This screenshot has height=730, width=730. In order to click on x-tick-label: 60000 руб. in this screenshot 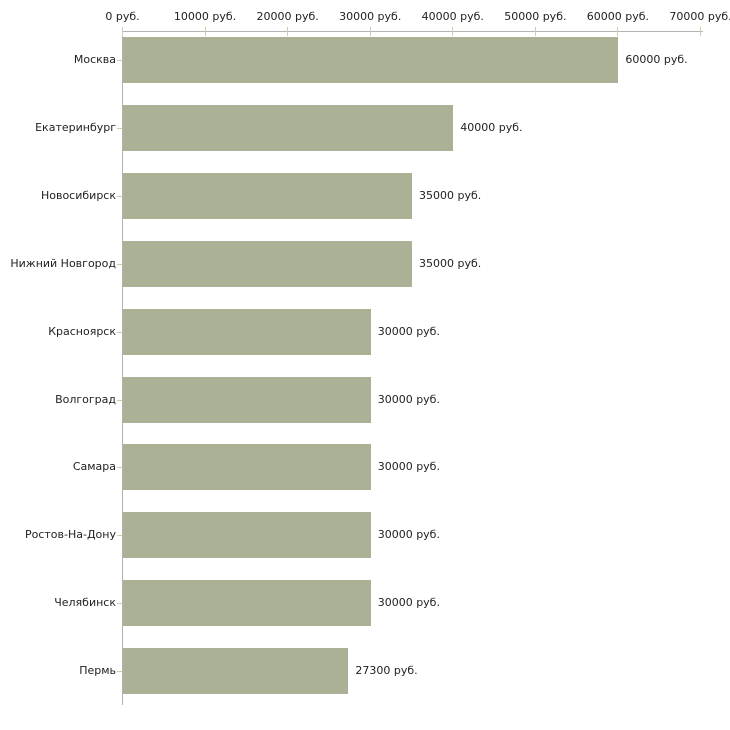, I will do `click(618, 16)`.